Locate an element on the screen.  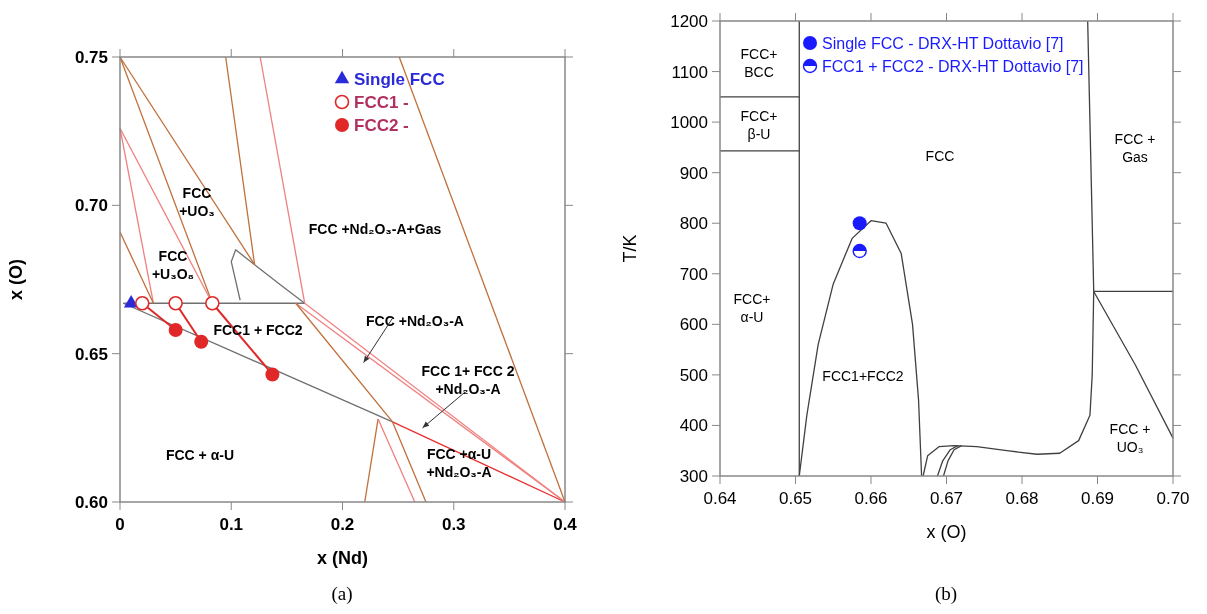
annotation: FCC1+FCC2 is located at coordinates (863, 375).